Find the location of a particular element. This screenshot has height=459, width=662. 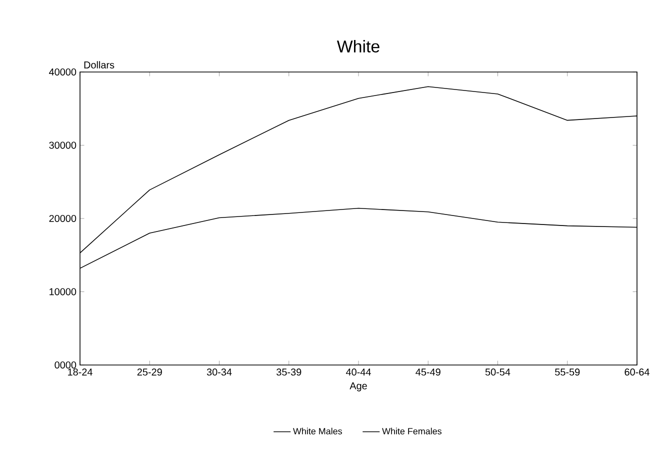

legend-label: White Females is located at coordinates (412, 431).